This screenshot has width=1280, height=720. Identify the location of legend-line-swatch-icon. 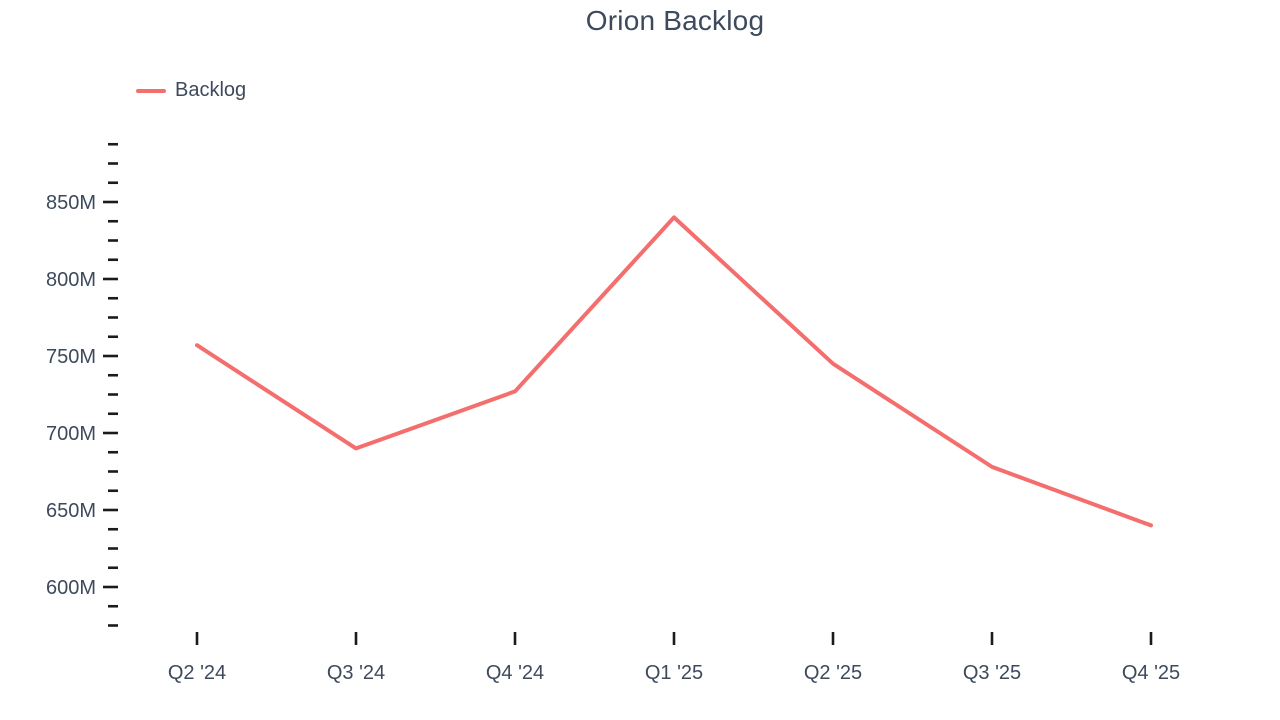
(151, 90).